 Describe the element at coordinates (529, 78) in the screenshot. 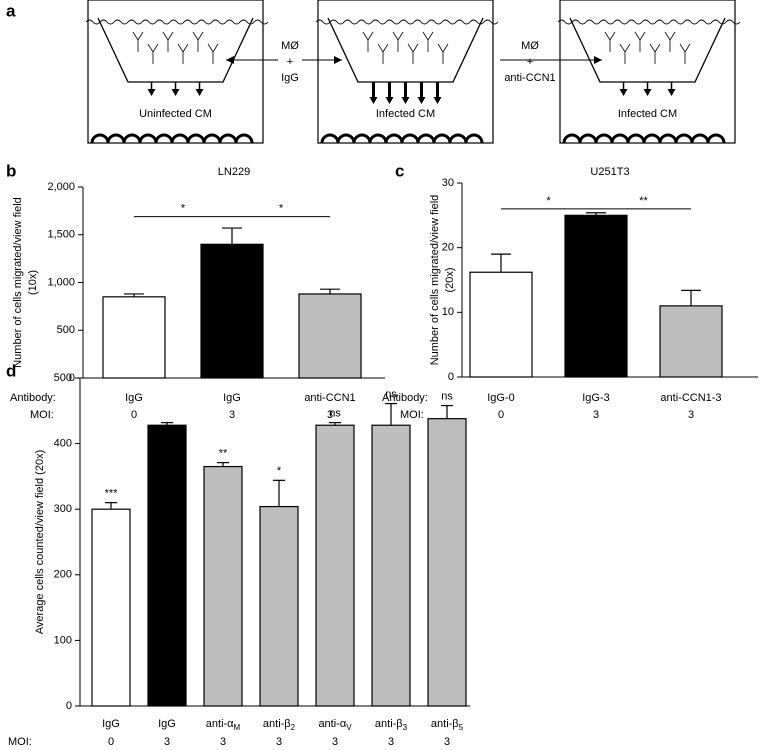

I see `treatment-label: anti-CCN1` at that location.